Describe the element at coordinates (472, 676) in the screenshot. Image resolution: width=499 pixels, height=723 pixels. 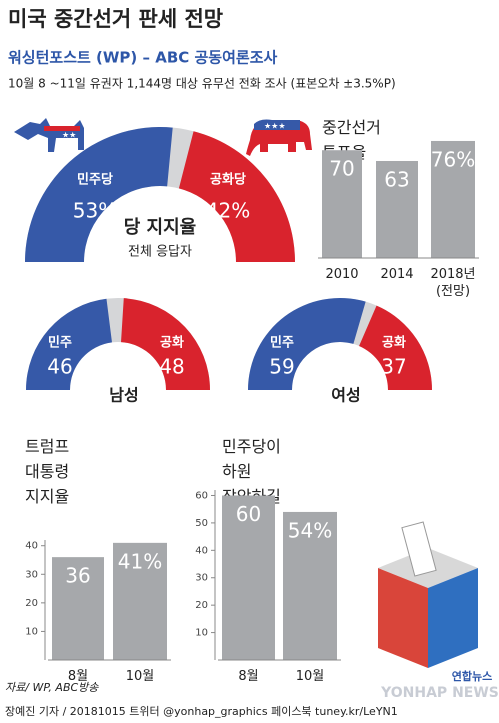
I see `logo: 연합뉴스` at that location.